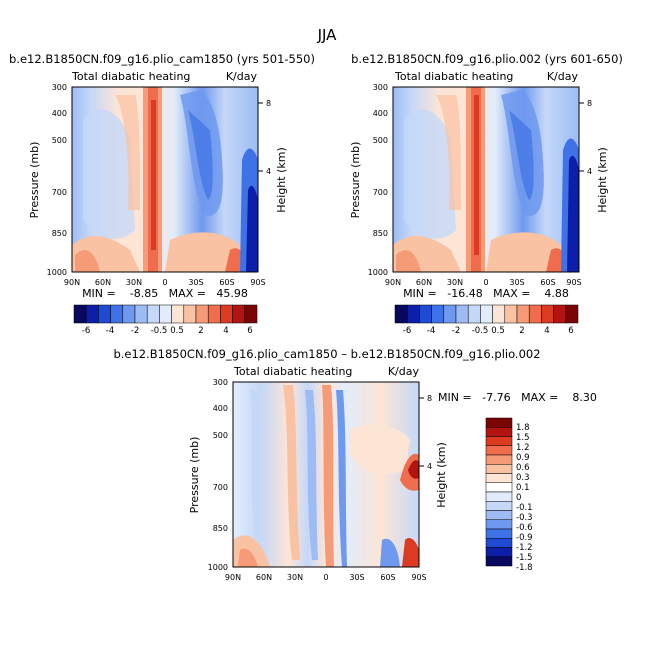 The image size is (654, 654). Describe the element at coordinates (200, 331) in the screenshot. I see `colorbar-label: 2` at that location.